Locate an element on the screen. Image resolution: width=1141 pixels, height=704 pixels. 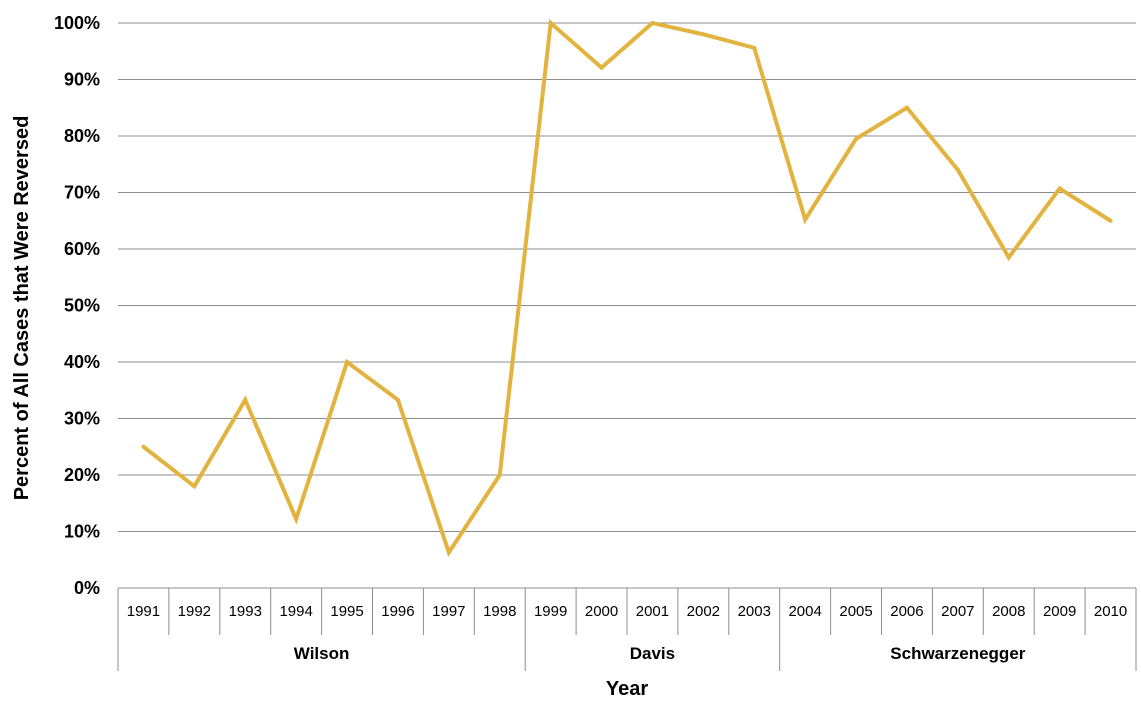
x-tick-label: 2004 is located at coordinates (804, 611).